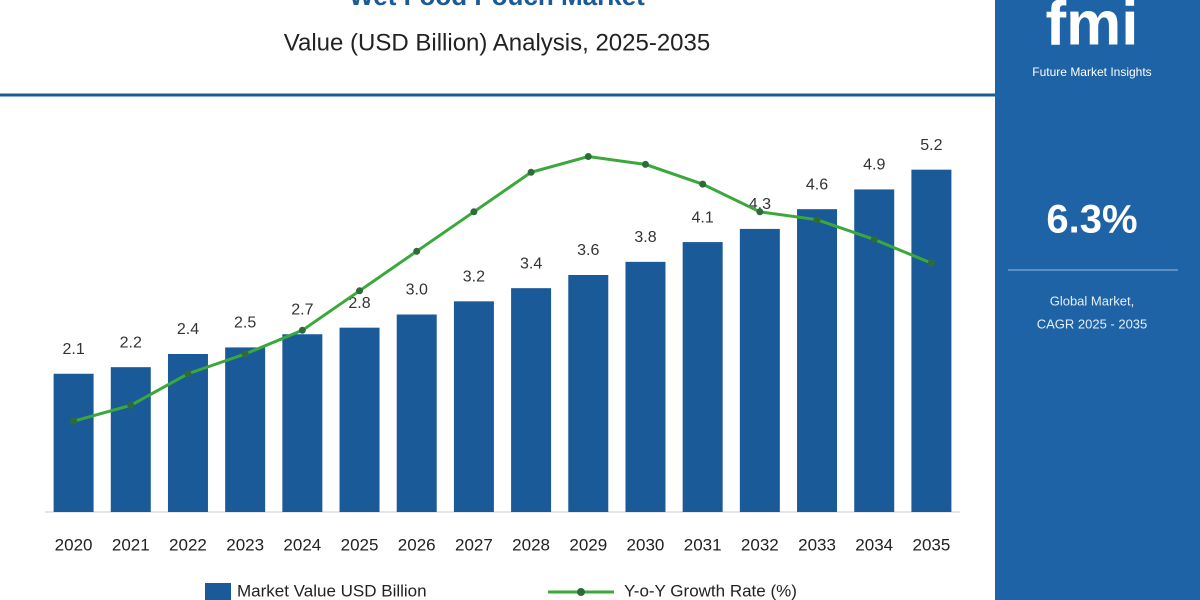  What do you see at coordinates (703, 544) in the screenshot?
I see `x-tick-label: 2031` at bounding box center [703, 544].